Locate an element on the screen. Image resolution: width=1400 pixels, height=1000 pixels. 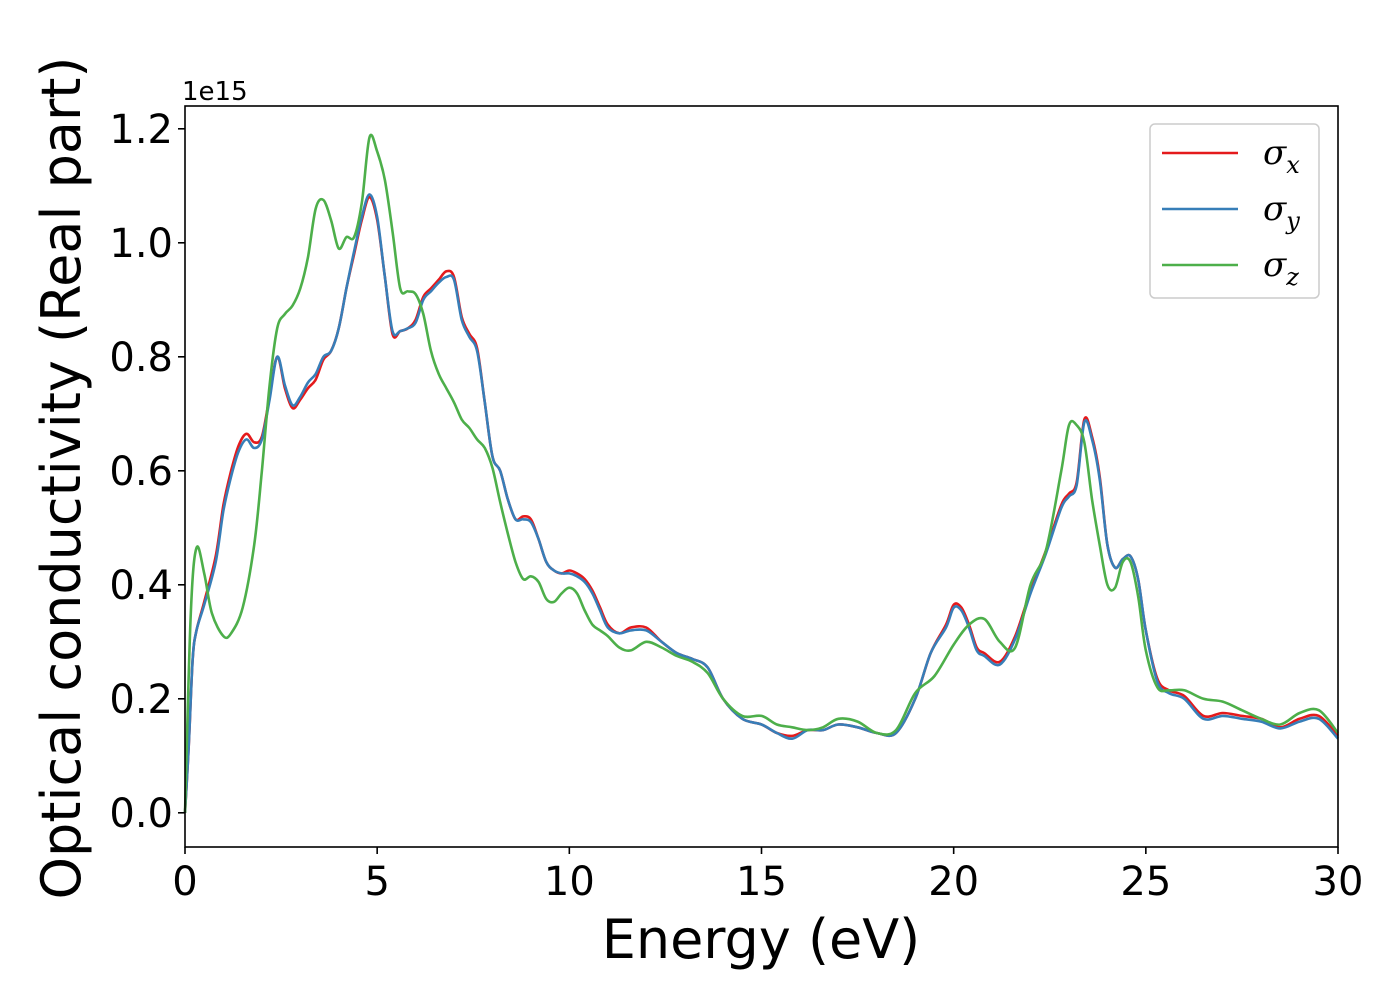
x-tick-label: 30 is located at coordinates (1338, 882).